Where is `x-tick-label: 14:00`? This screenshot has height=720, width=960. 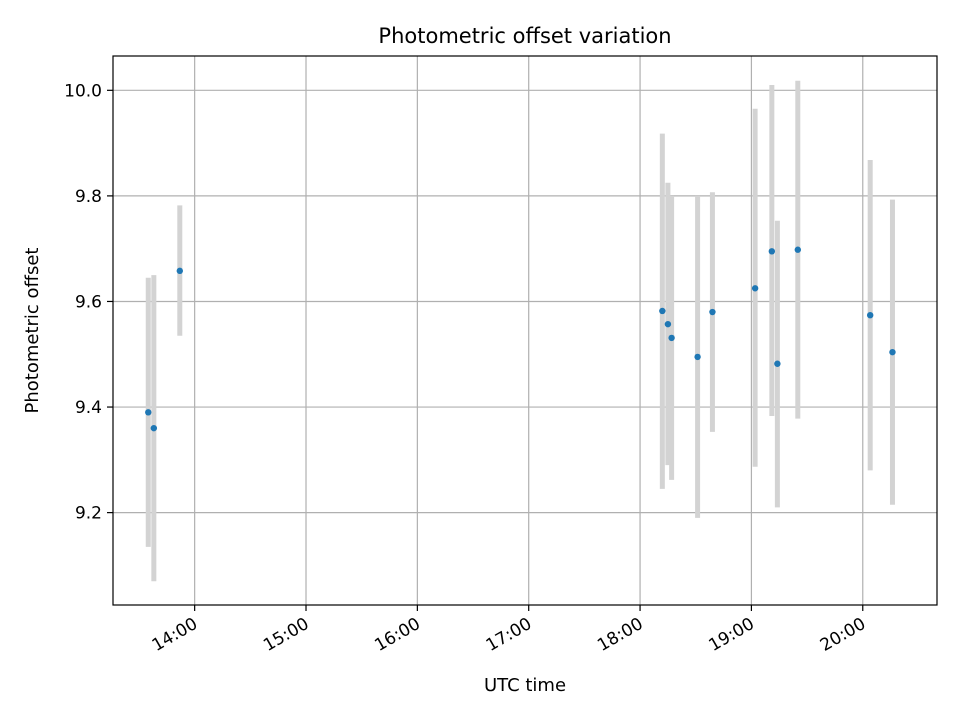
x-tick-label: 14:00 is located at coordinates (175, 635).